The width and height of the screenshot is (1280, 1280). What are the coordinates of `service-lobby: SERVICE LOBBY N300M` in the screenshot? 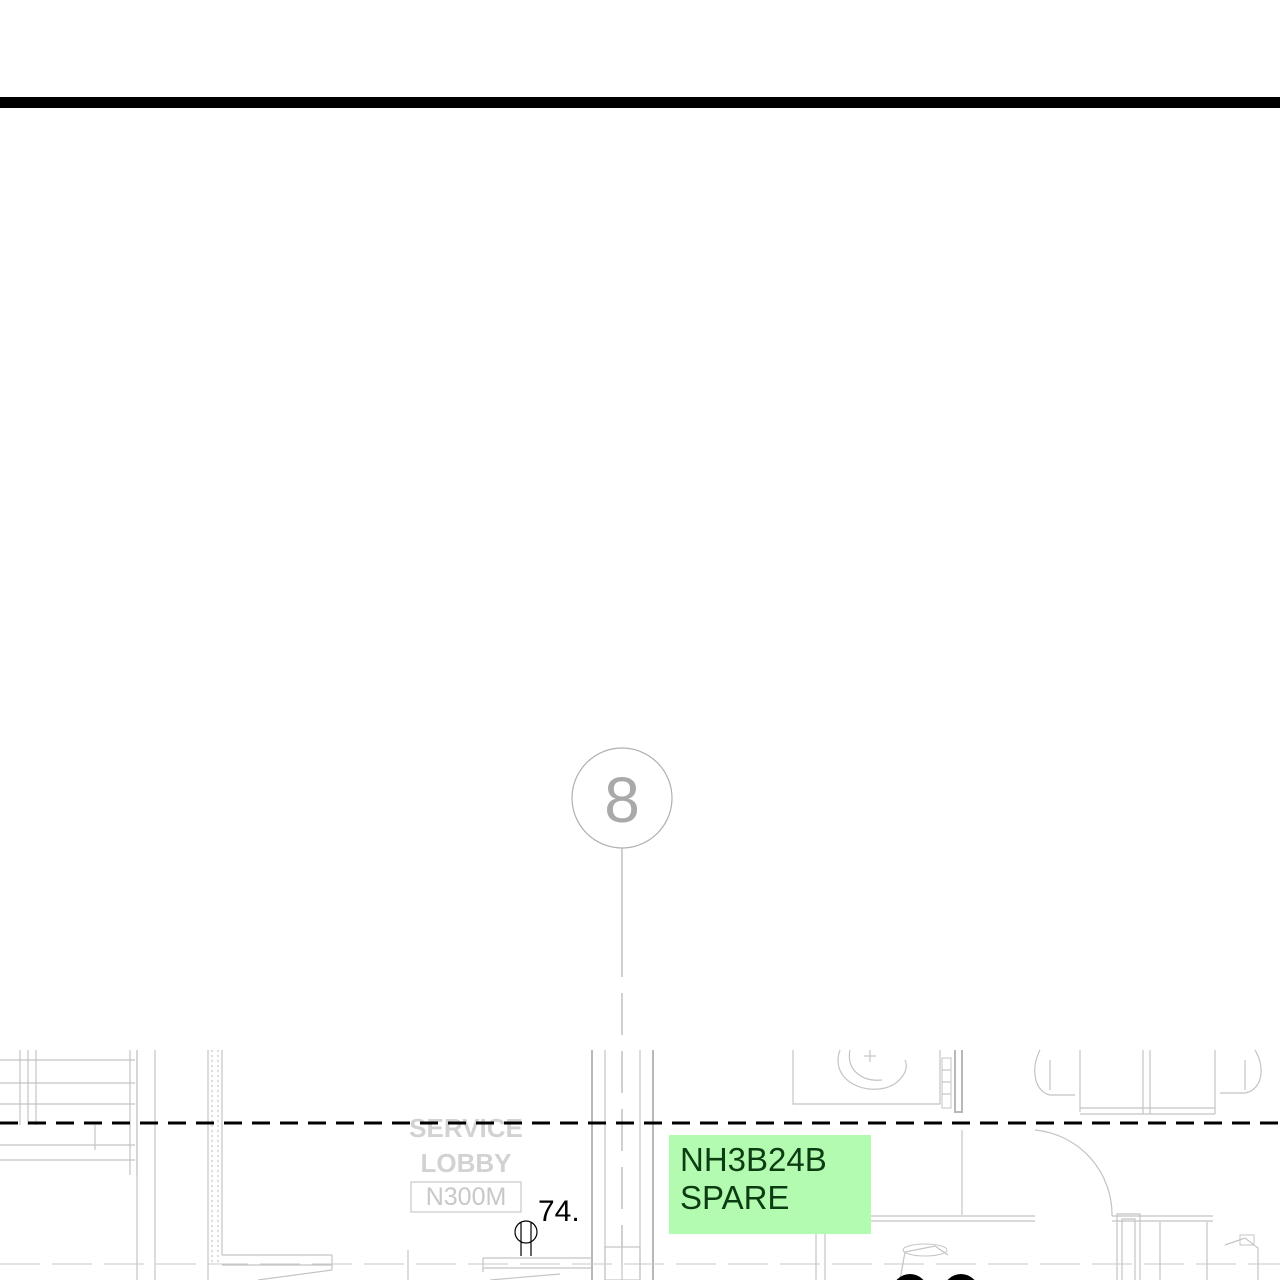 It's located at (500, 1196).